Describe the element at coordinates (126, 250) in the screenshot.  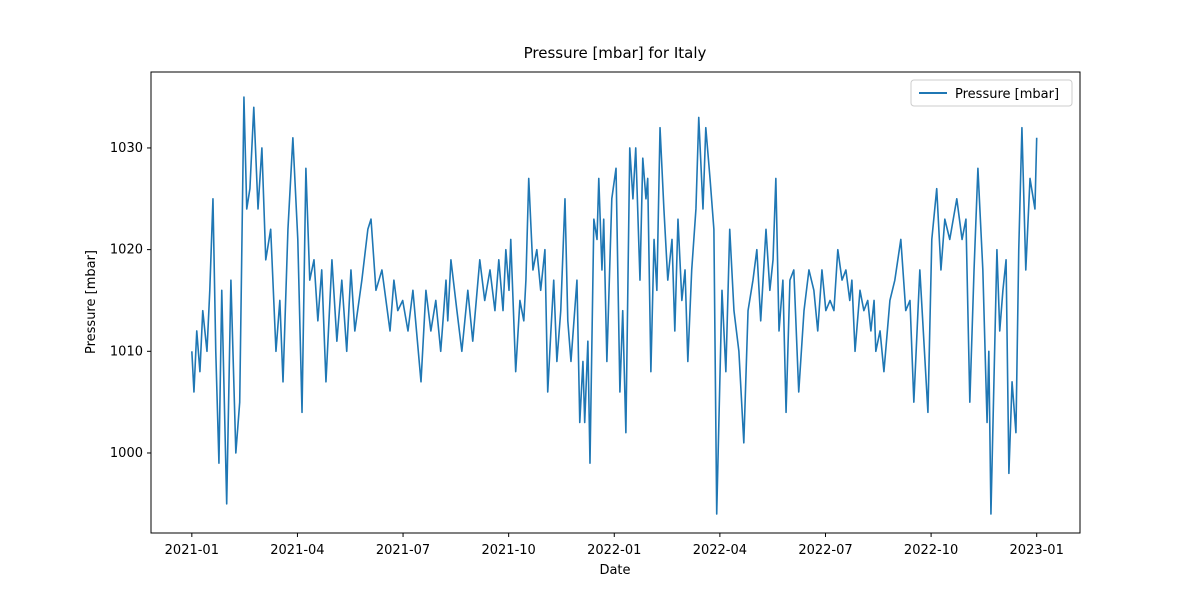
I see `y-tick-label: 1020` at that location.